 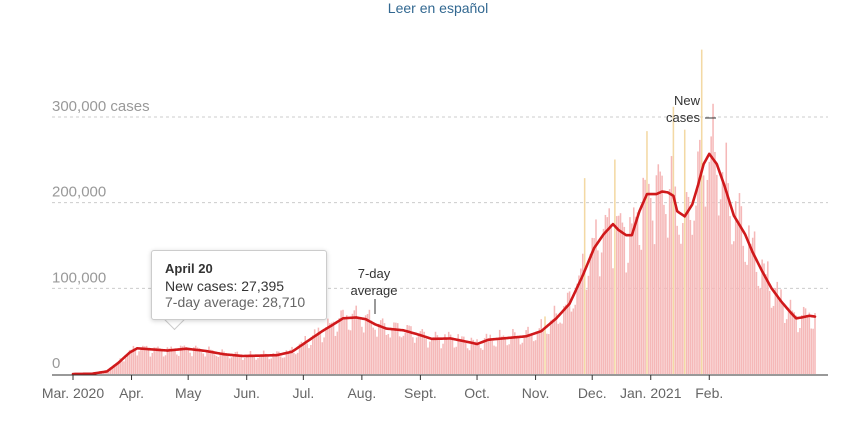 What do you see at coordinates (235, 302) in the screenshot?
I see `tooltip-seven-day-average: 7-day average: 28,710` at bounding box center [235, 302].